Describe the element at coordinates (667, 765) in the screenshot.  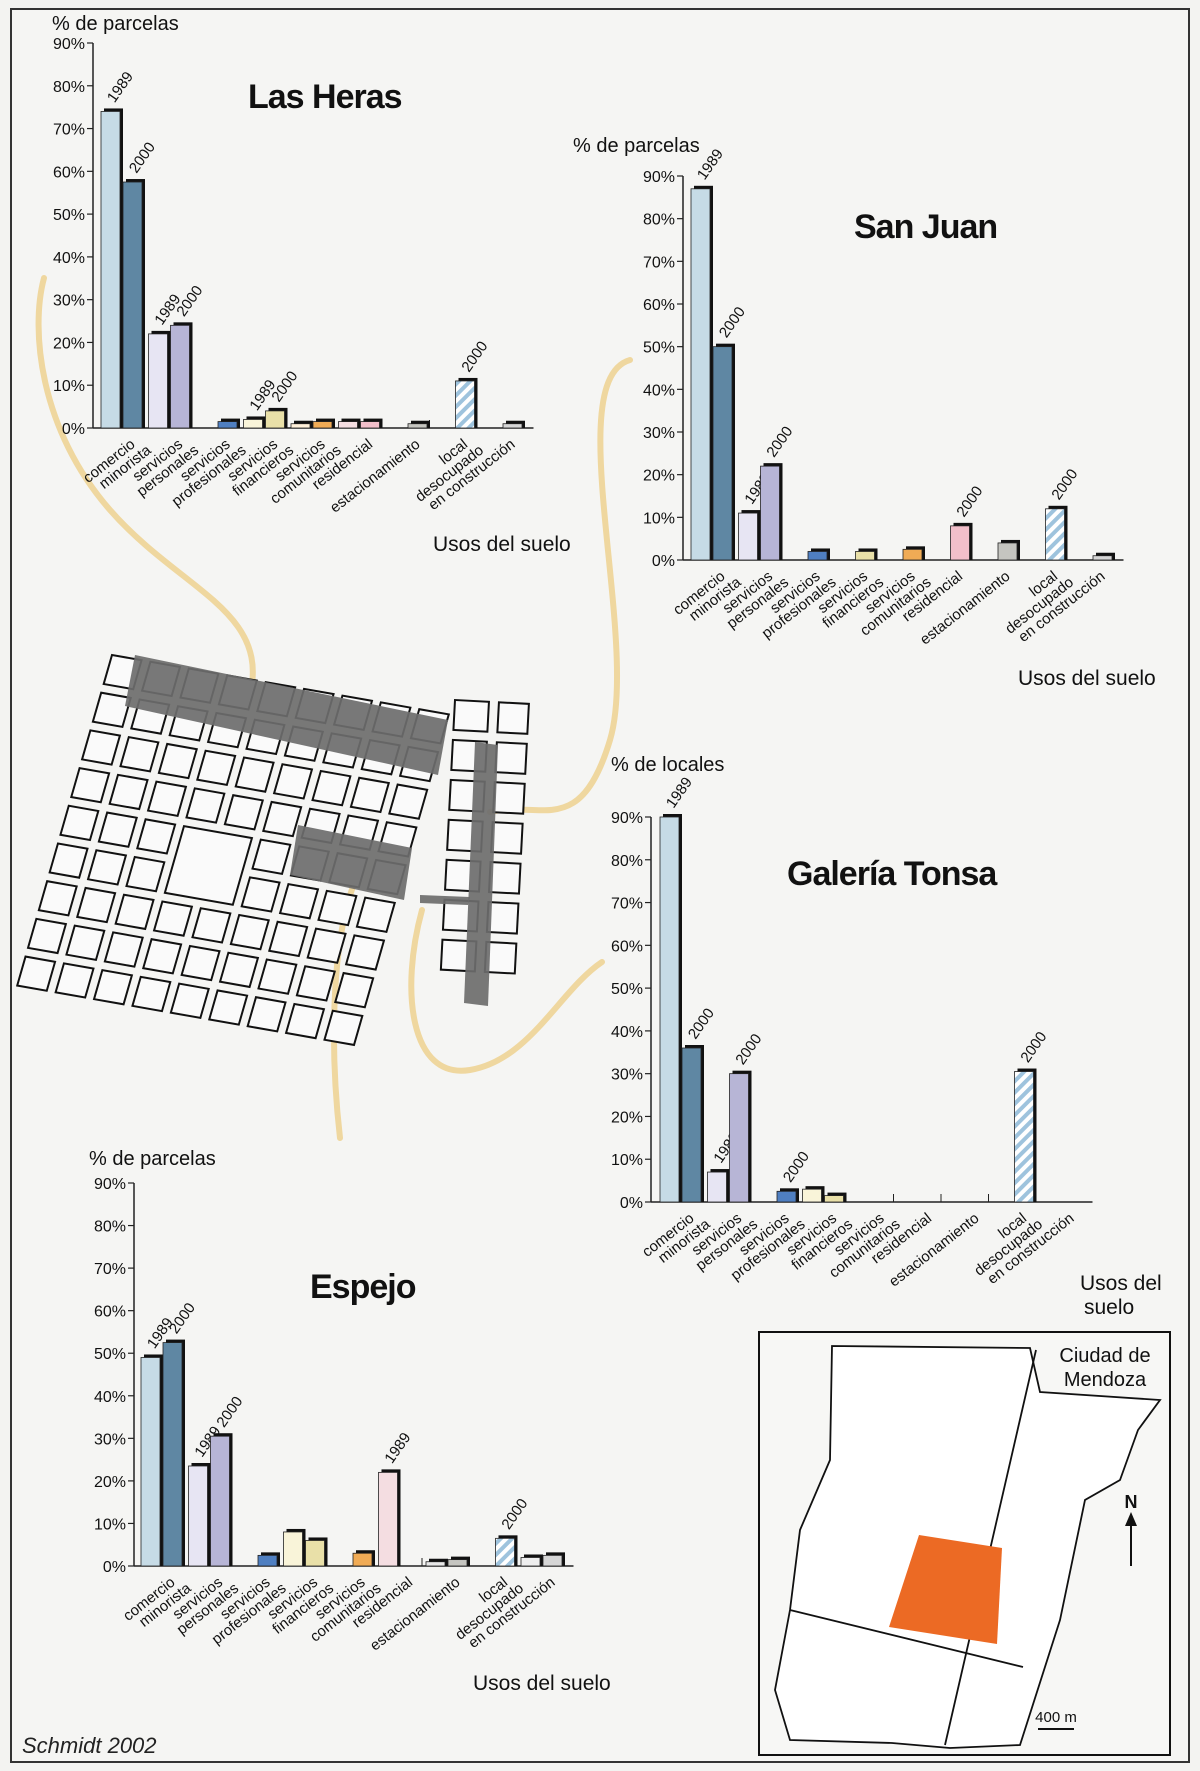
I see `y-axis-label: % de locales` at that location.